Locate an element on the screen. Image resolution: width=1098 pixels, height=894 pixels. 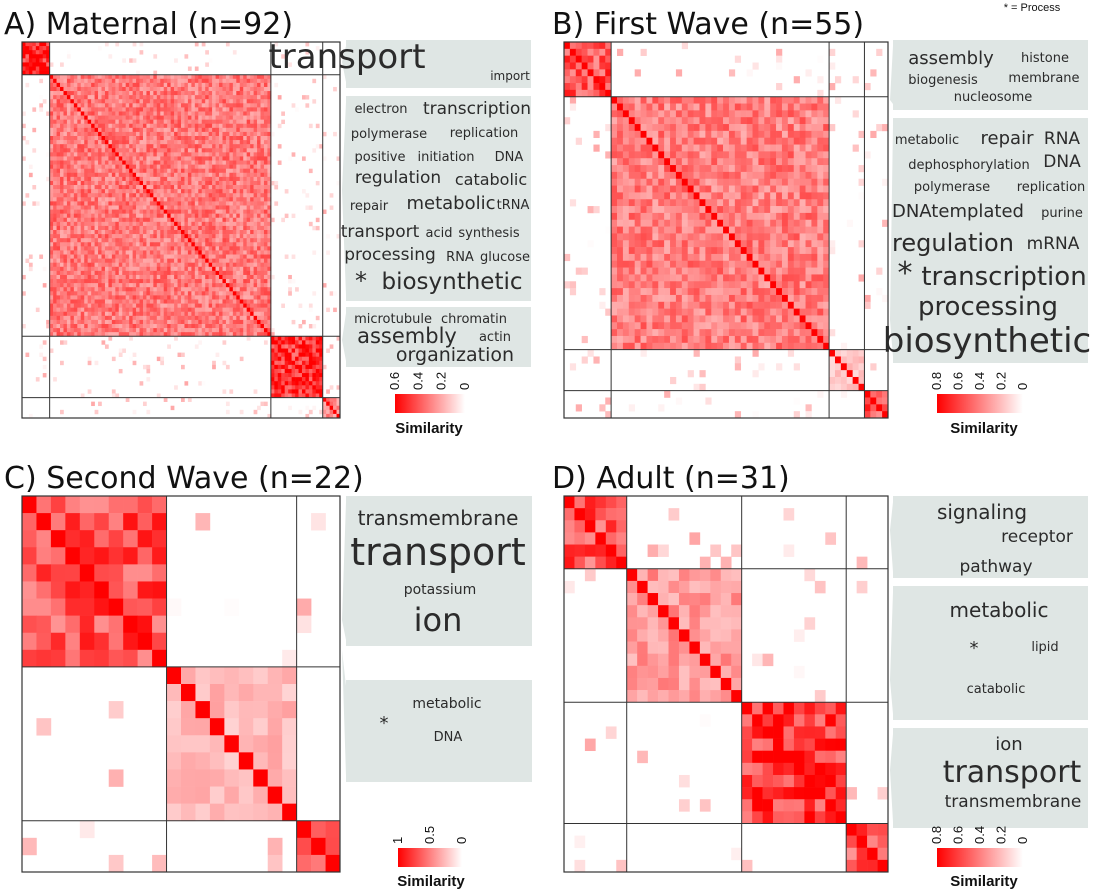
colorbar-tick: 0.2 is located at coordinates (441, 381).